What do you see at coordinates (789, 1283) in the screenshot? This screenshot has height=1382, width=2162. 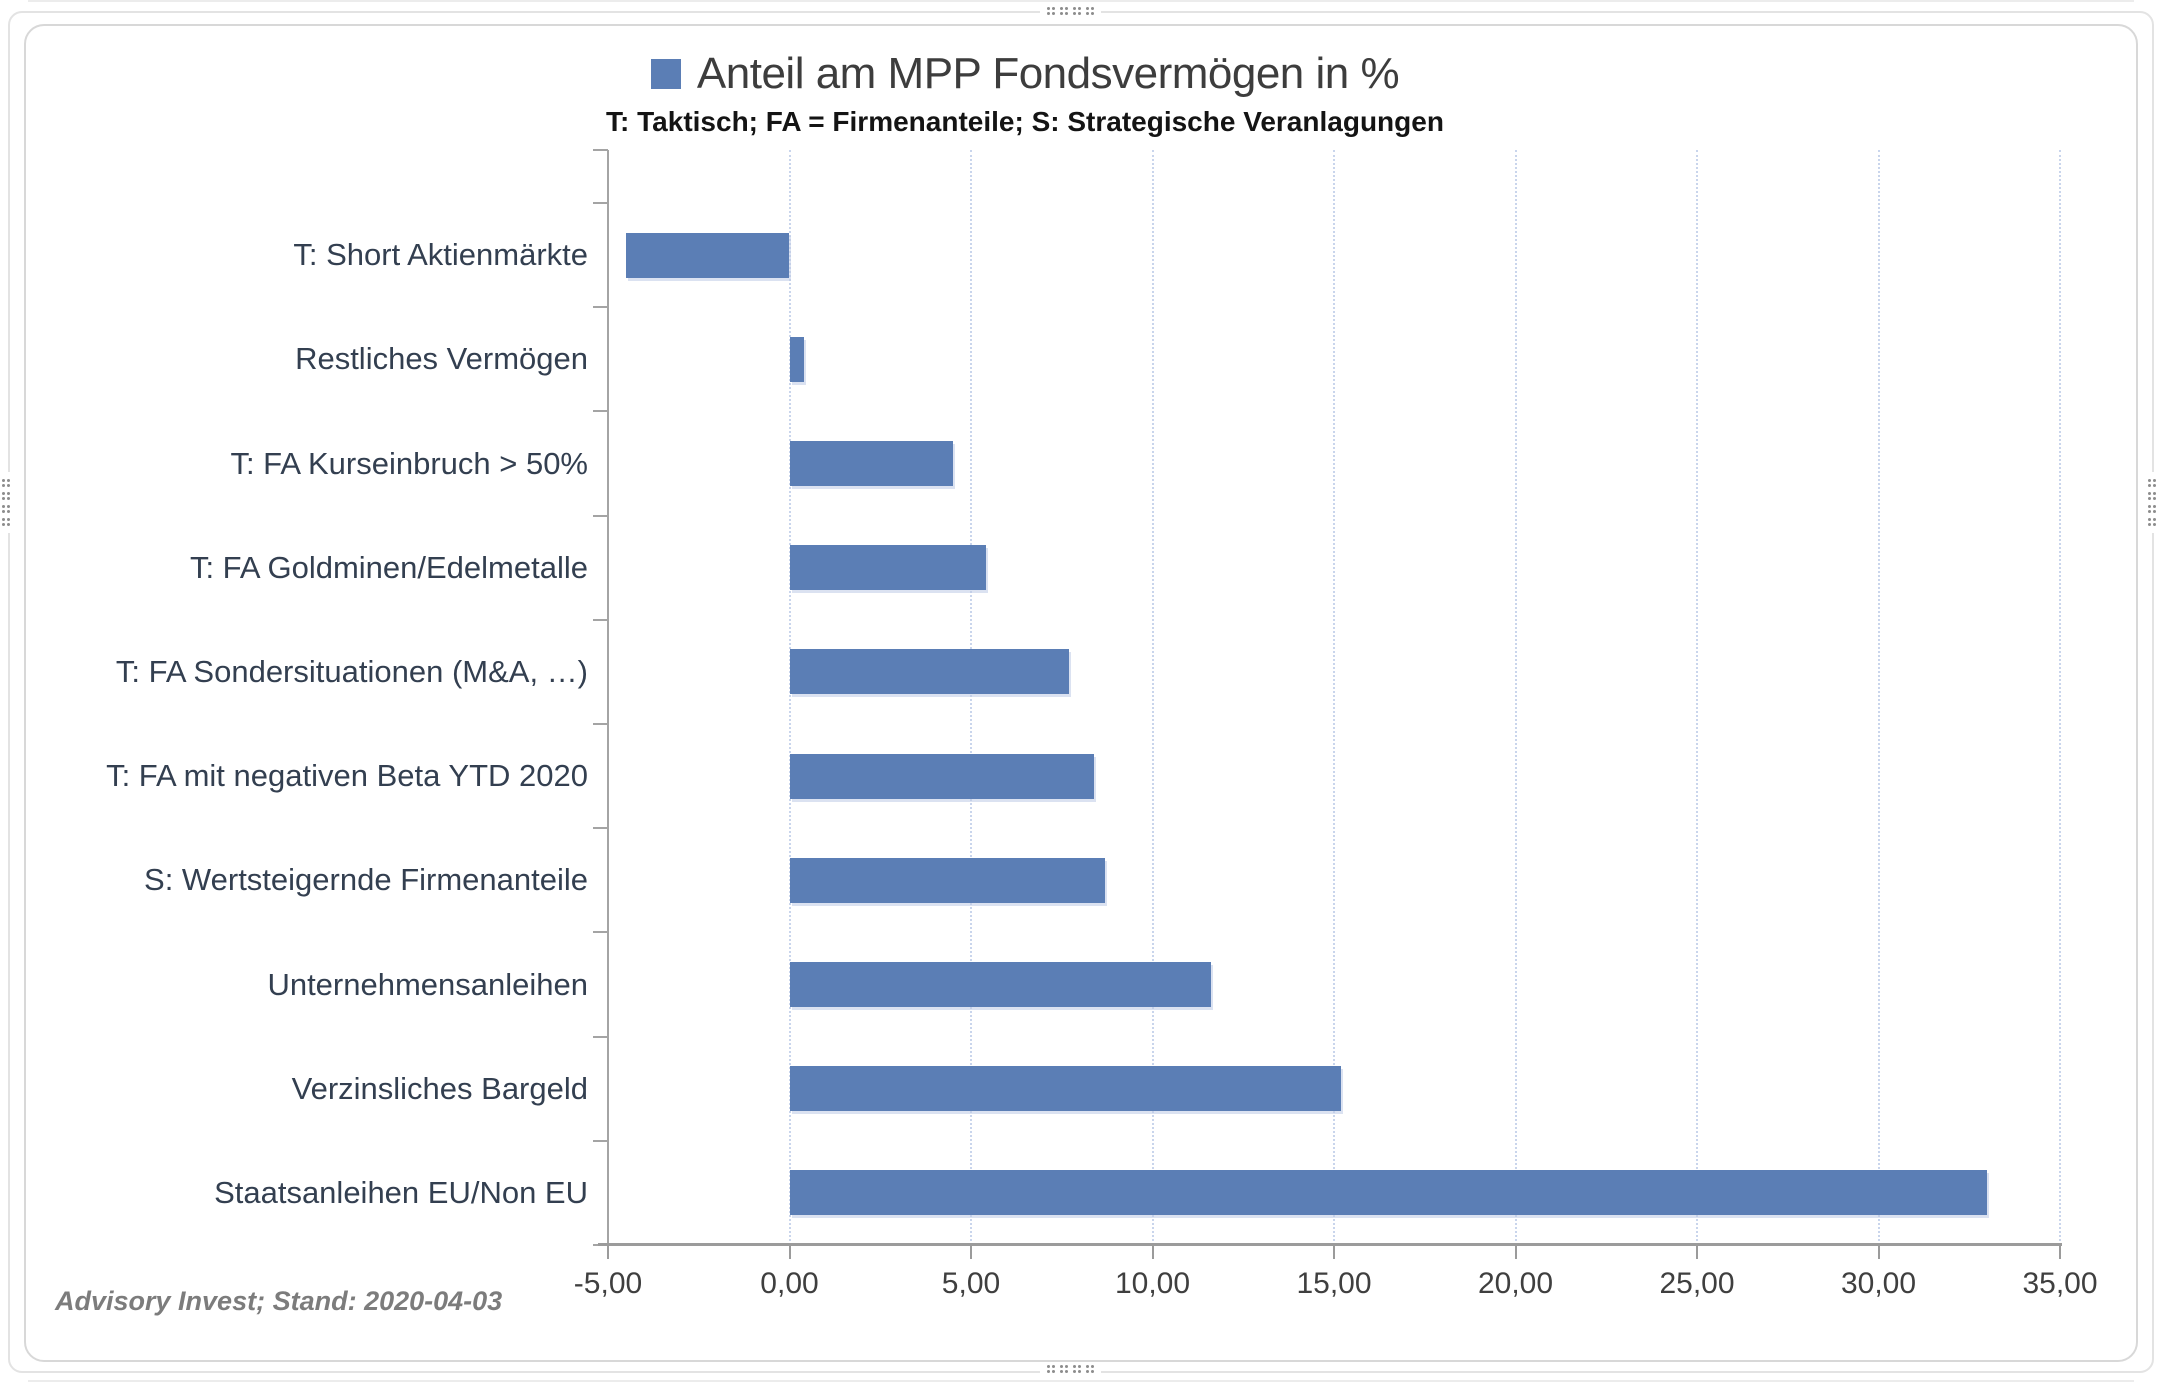 I see `value-axis-label: 0,00` at bounding box center [789, 1283].